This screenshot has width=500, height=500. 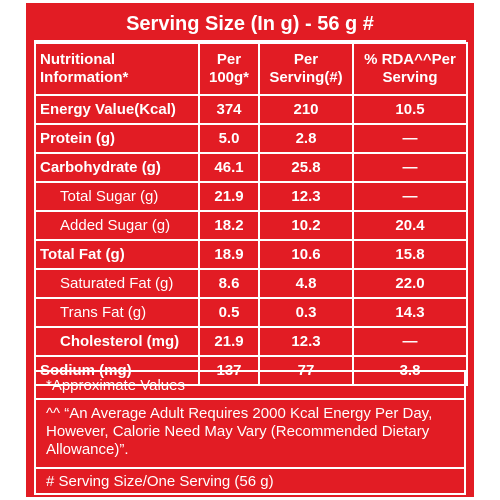 What do you see at coordinates (229, 167) in the screenshot?
I see `per-100g-value: 46.1` at bounding box center [229, 167].